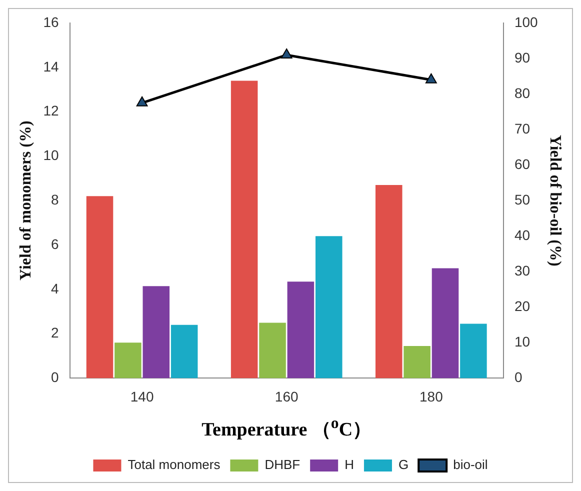 This screenshot has width=581, height=491. Describe the element at coordinates (51, 155) in the screenshot. I see `y-tick-label: 10` at that location.